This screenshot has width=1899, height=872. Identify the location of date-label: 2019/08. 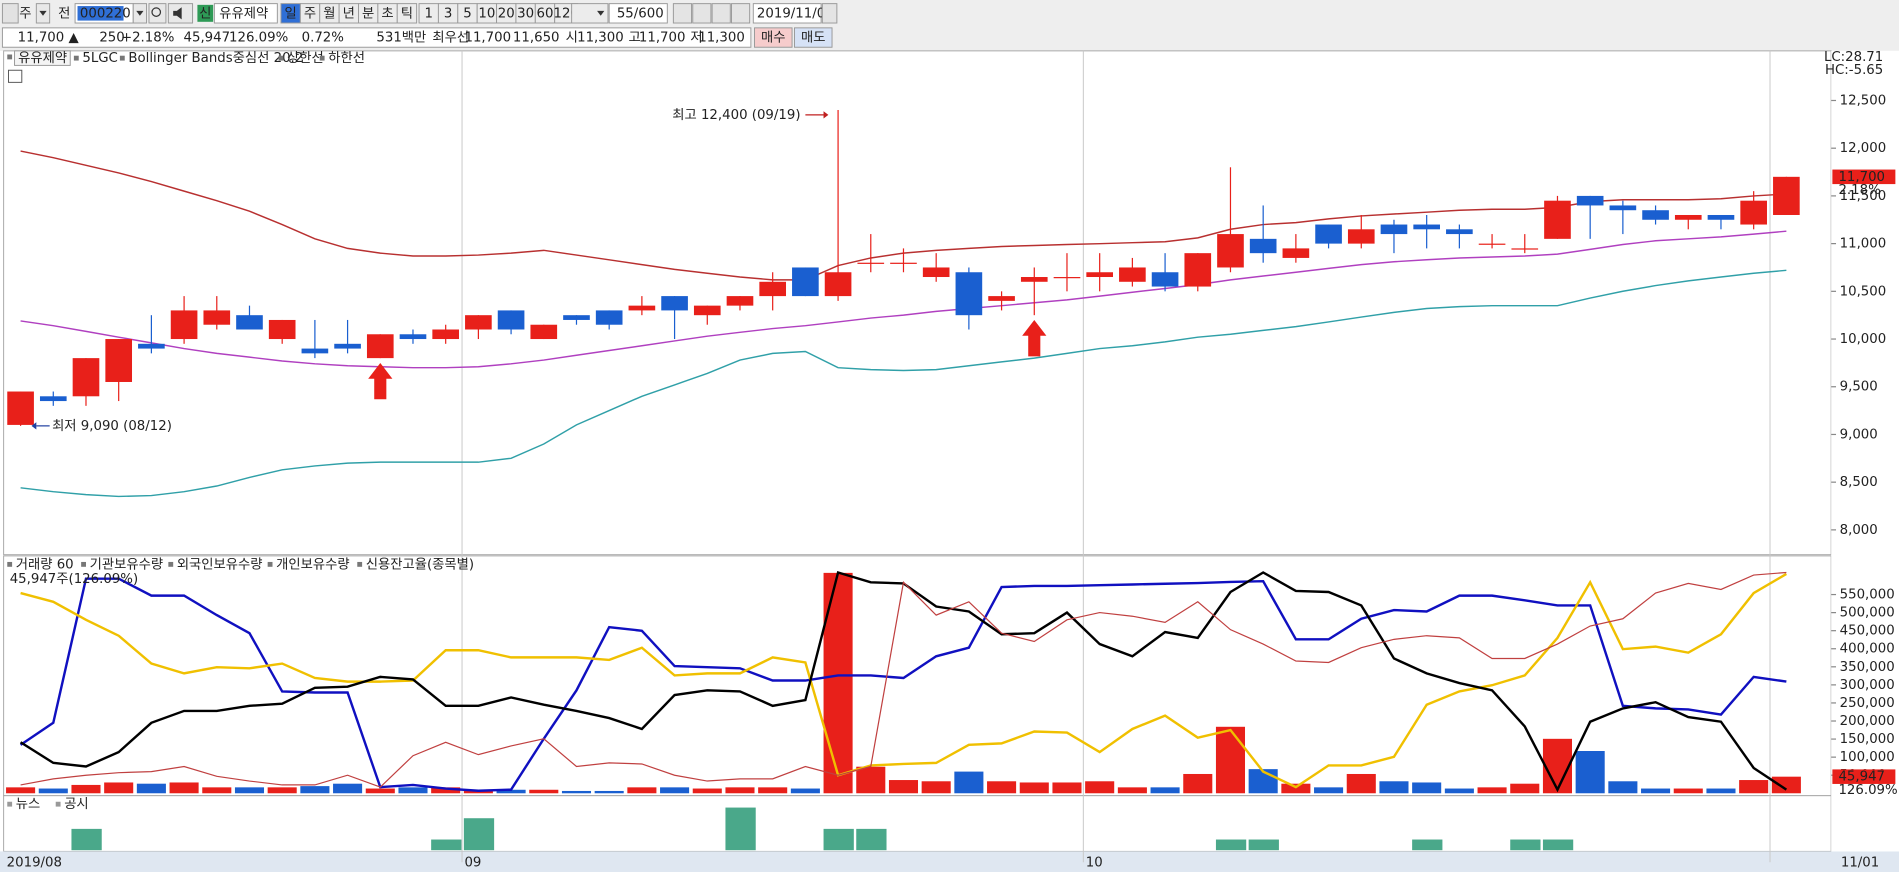
(34, 862).